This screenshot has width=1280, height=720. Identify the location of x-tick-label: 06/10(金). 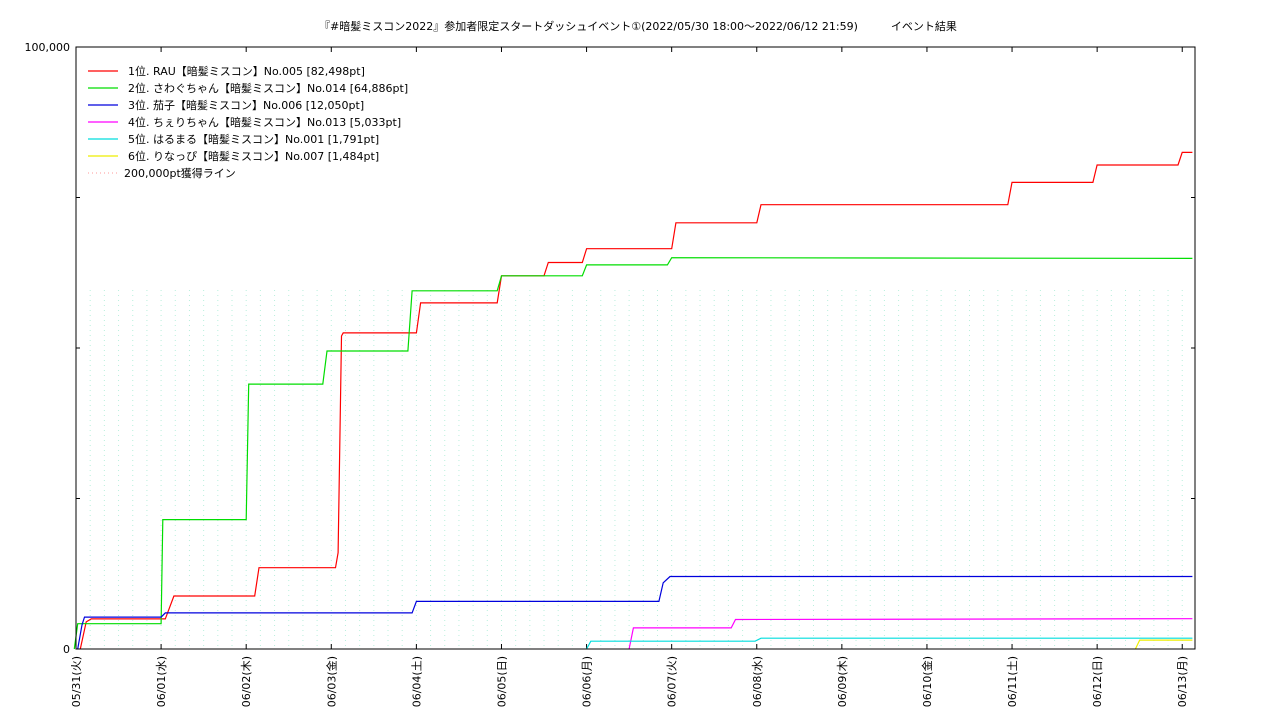
(927, 681).